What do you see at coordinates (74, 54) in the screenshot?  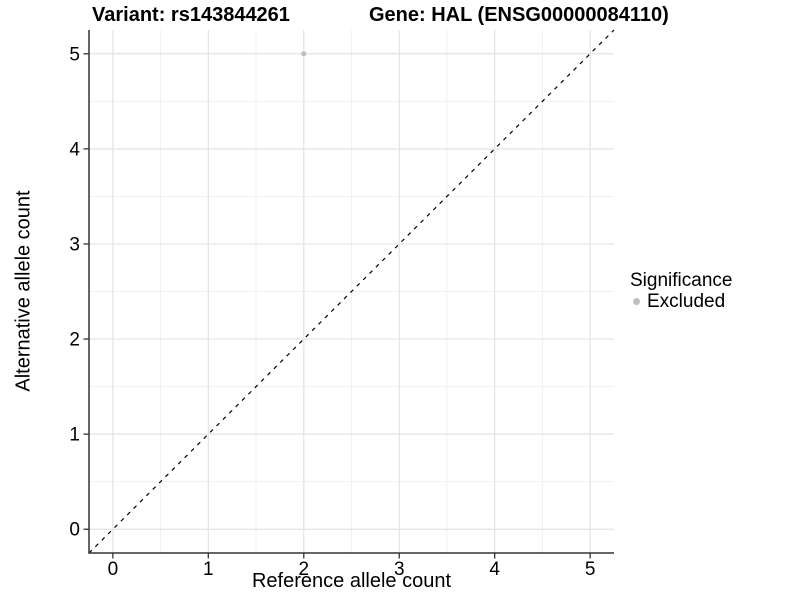 I see `y-tick-label: 5` at bounding box center [74, 54].